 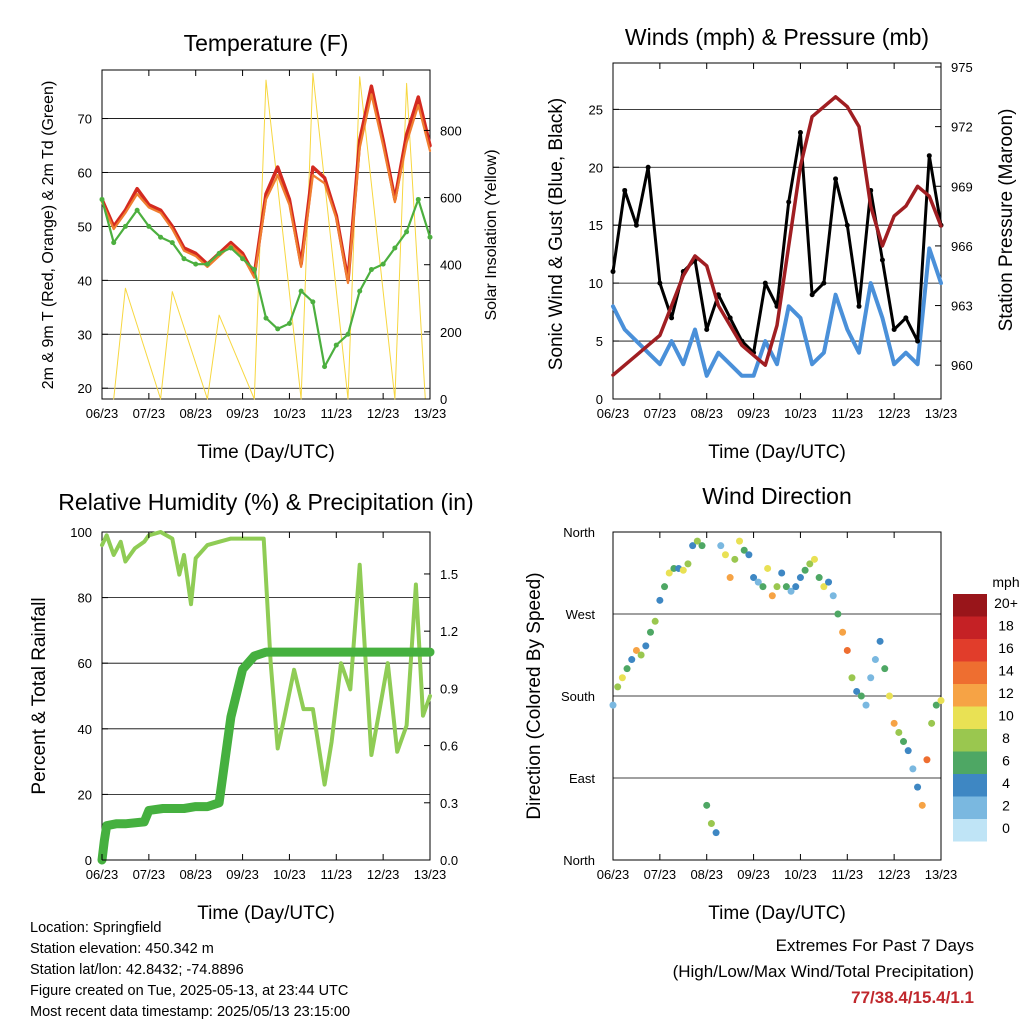 I want to click on legend-label: 8, so click(x=1006, y=738).